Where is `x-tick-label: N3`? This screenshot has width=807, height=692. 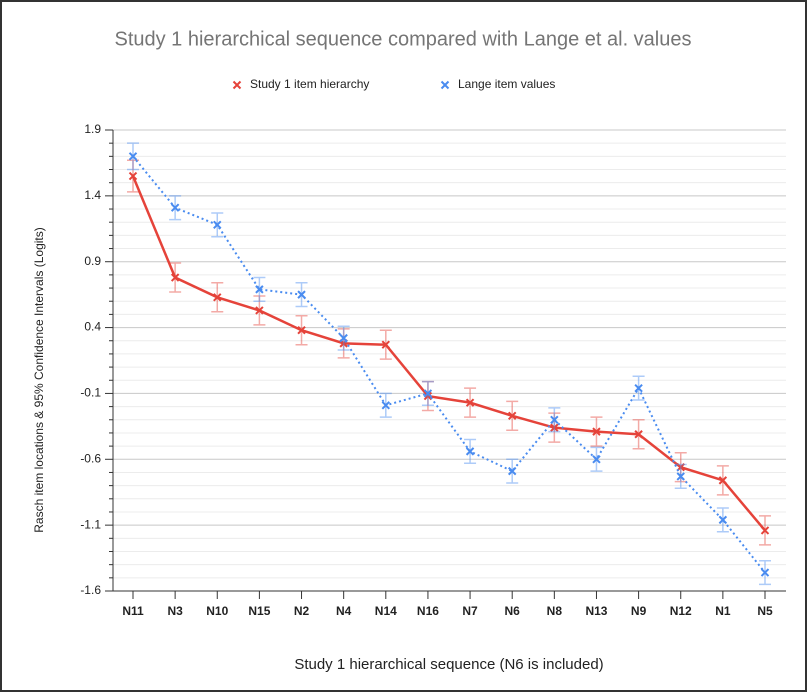 x-tick-label: N3 is located at coordinates (175, 611).